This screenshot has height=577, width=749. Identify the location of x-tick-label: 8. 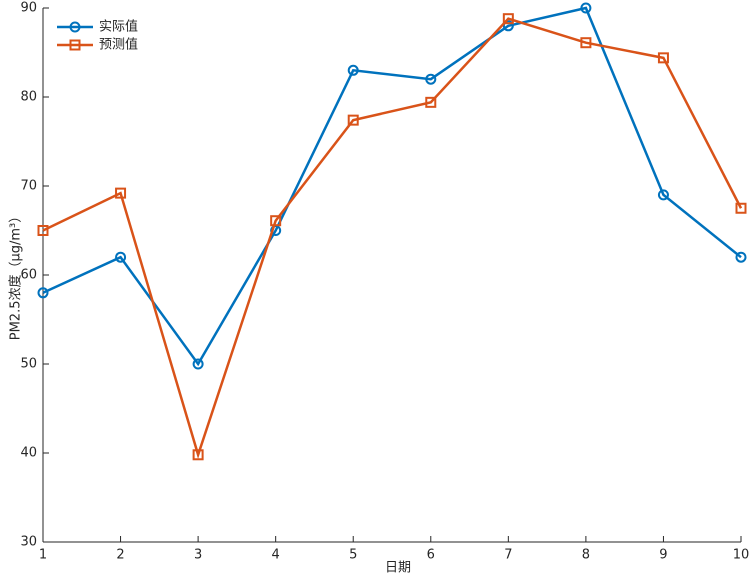
(586, 555).